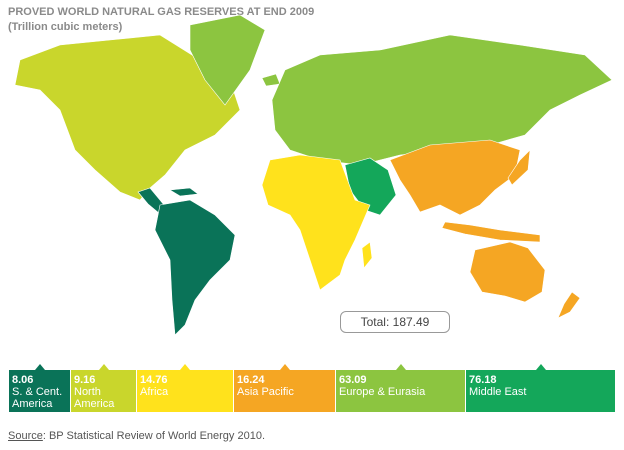  Describe the element at coordinates (491, 232) in the screenshot. I see `indonesia` at that location.